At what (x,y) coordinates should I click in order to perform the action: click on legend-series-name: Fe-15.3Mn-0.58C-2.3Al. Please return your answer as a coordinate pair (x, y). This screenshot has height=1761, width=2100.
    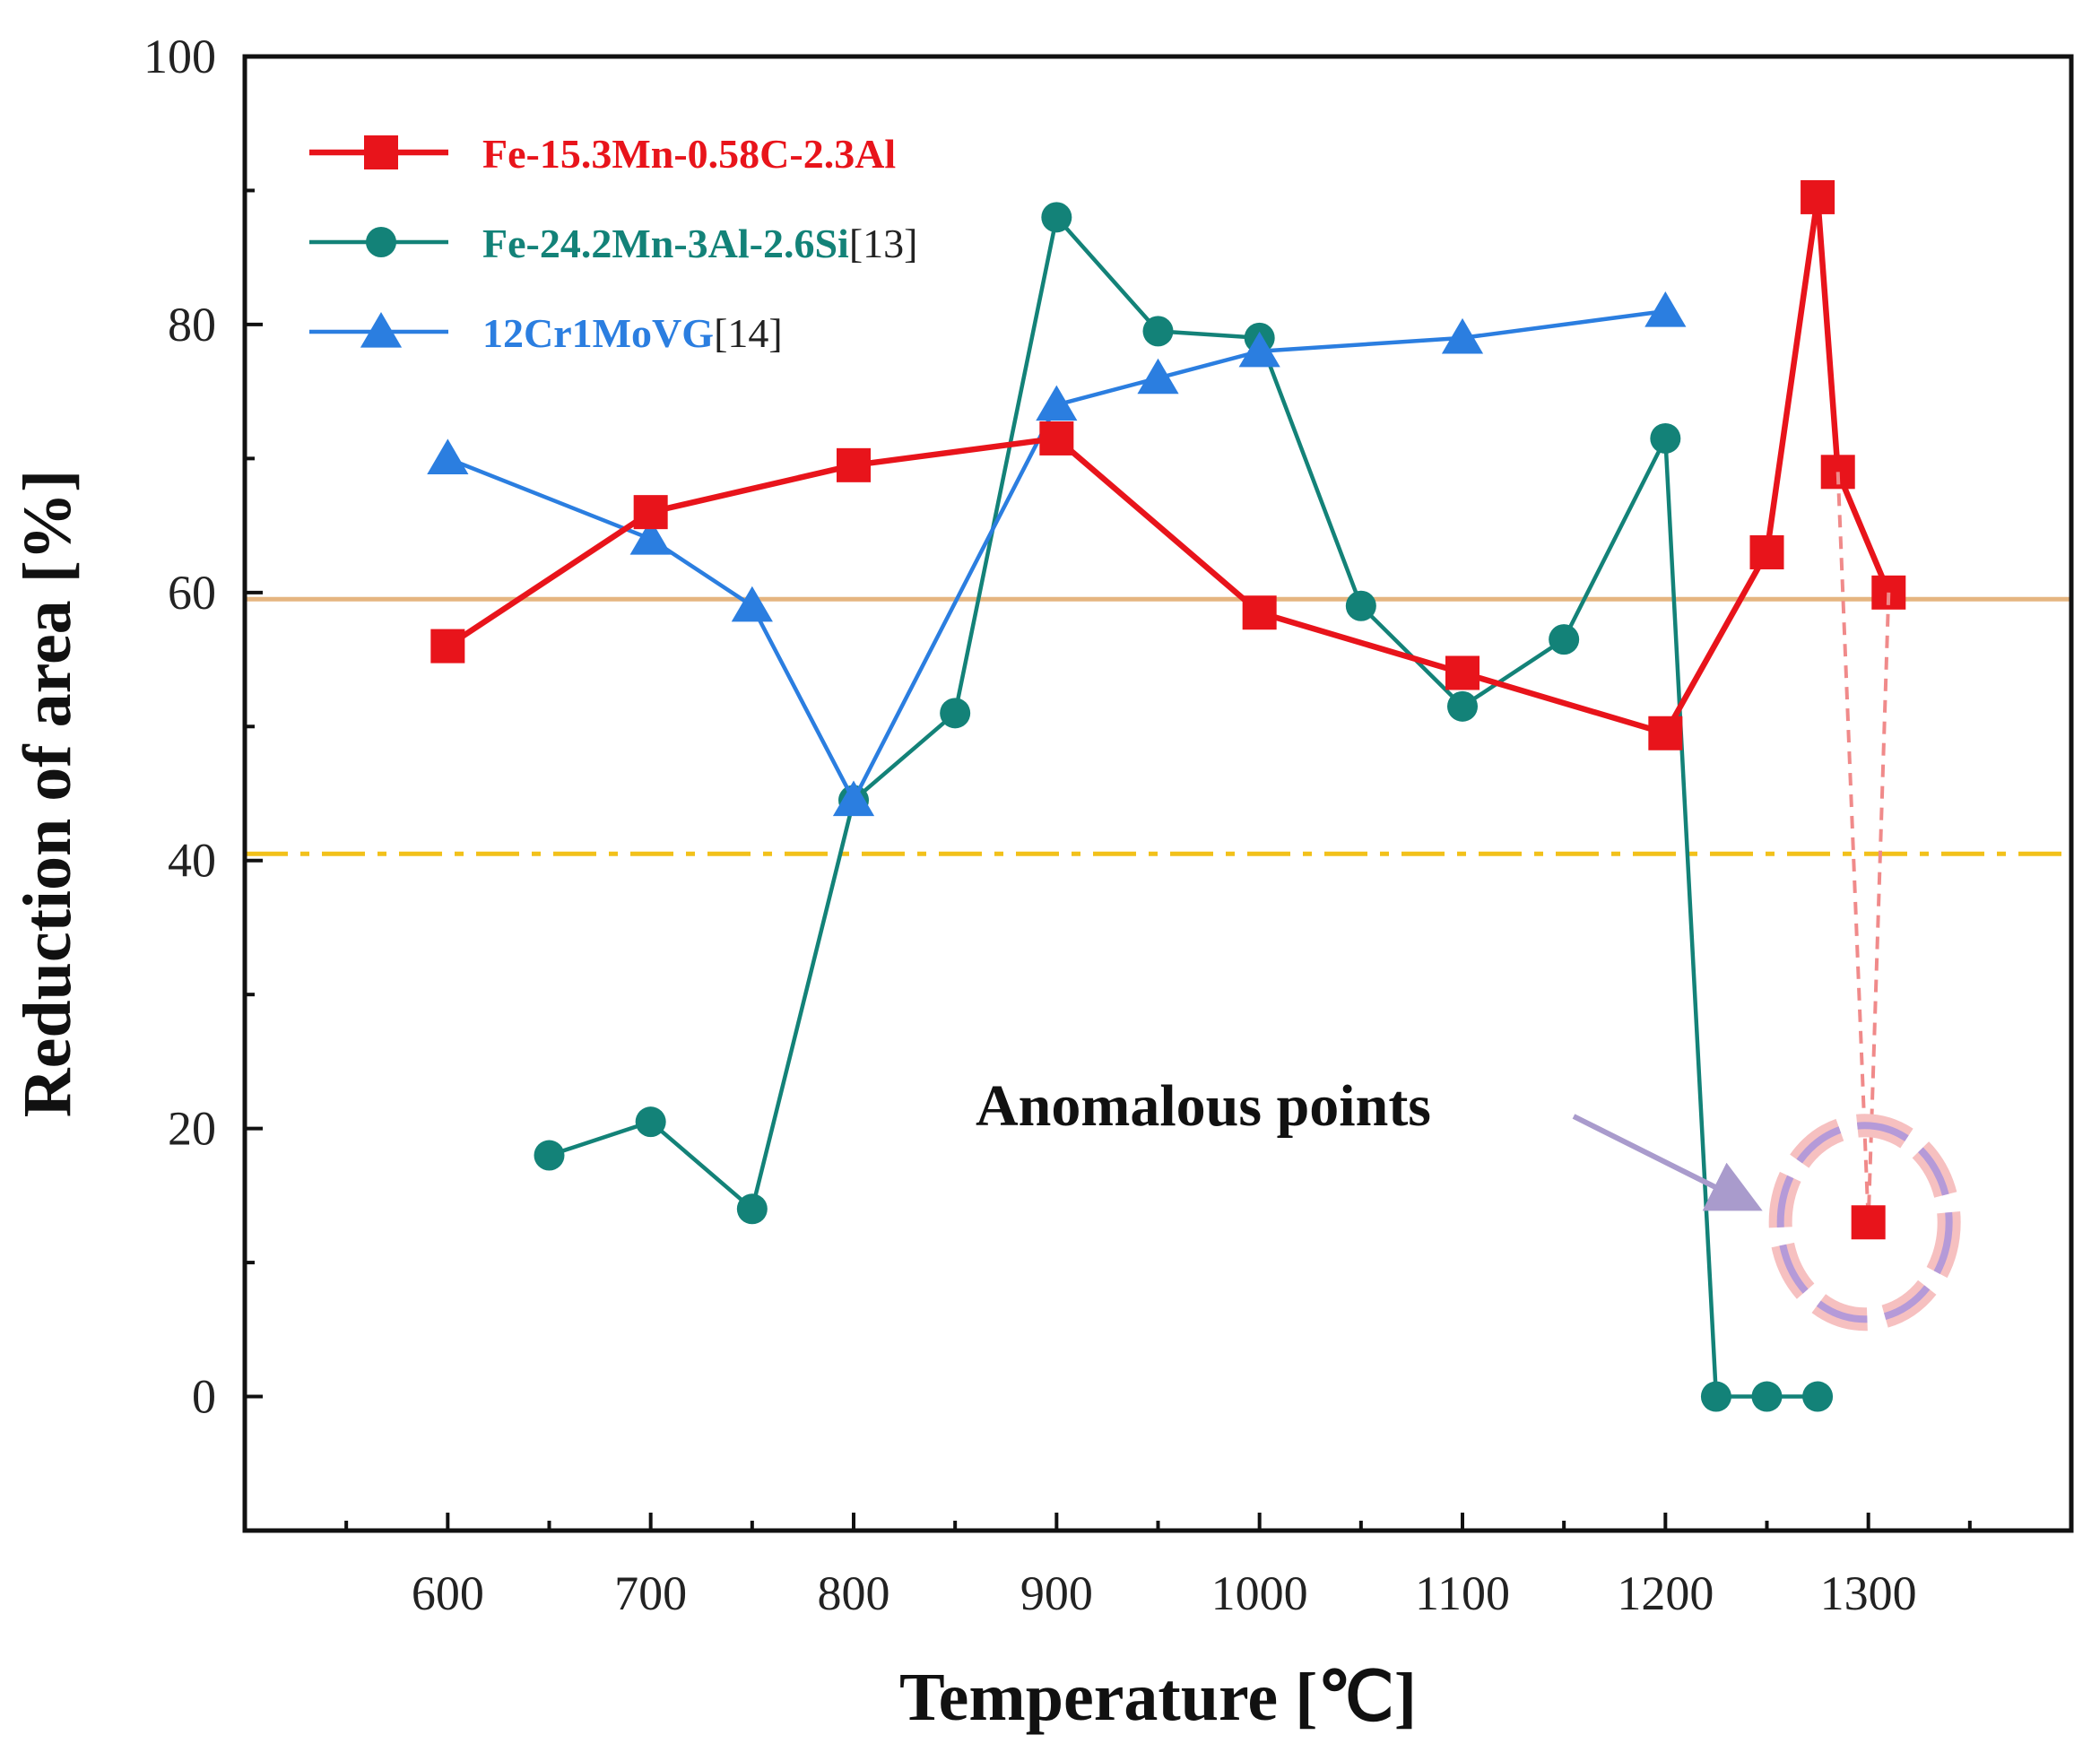
    Looking at the image, I should click on (689, 154).